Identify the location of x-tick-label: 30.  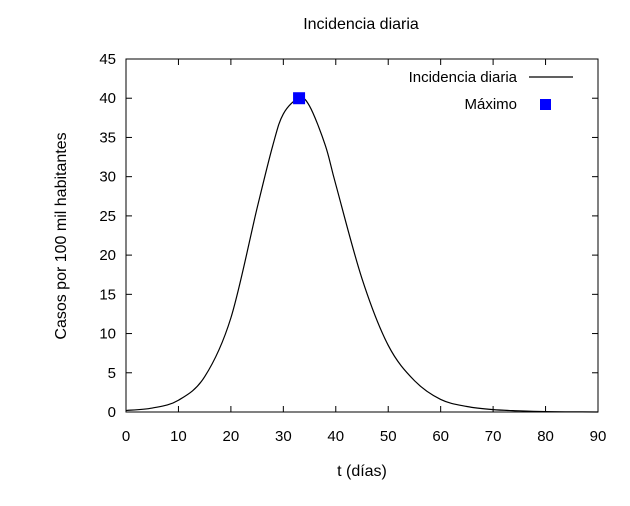
(283, 436).